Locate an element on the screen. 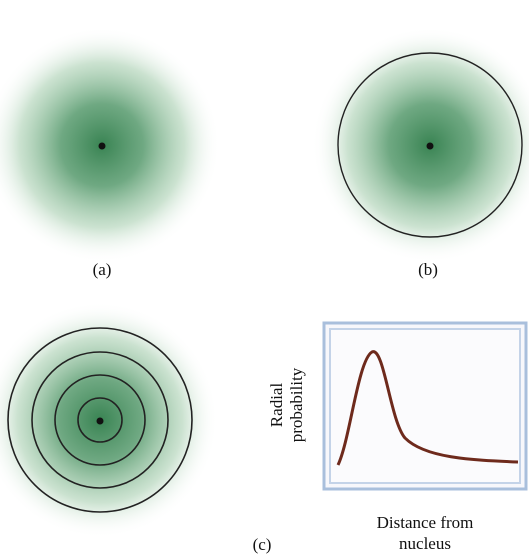 The image size is (529, 556). panel-label: (b) is located at coordinates (428, 269).